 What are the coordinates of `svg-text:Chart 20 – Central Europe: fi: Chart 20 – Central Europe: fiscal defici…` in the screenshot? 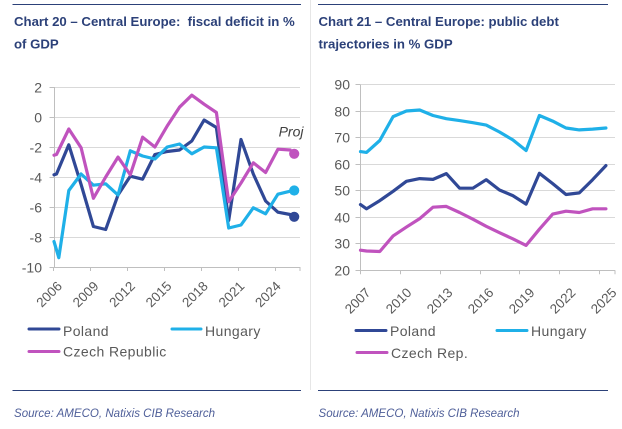 It's located at (154, 21).